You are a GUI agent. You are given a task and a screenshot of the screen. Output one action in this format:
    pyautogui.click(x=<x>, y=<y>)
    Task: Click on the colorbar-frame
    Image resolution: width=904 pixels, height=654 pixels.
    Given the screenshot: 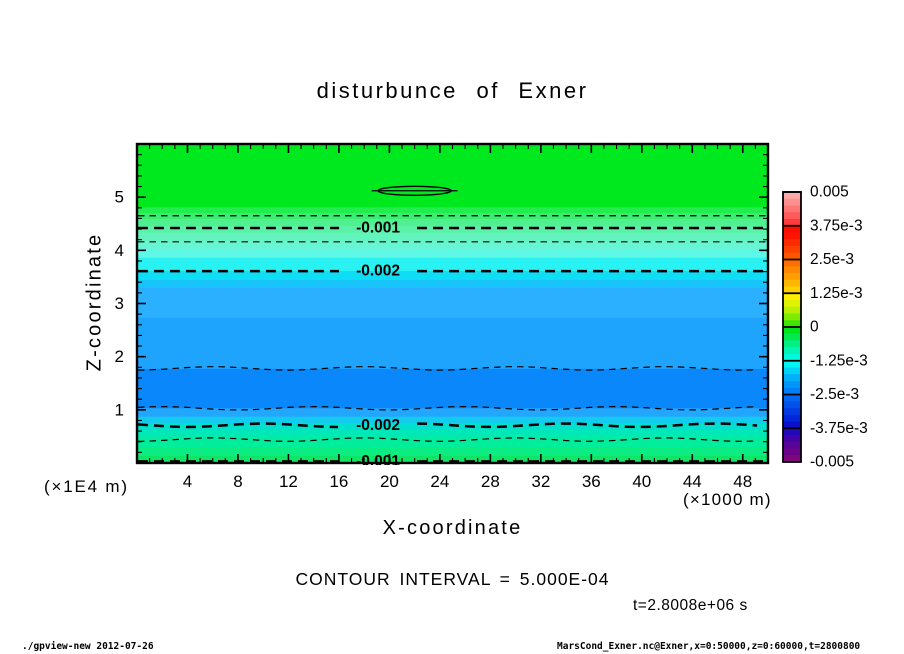 What is the action you would take?
    pyautogui.click(x=792, y=327)
    